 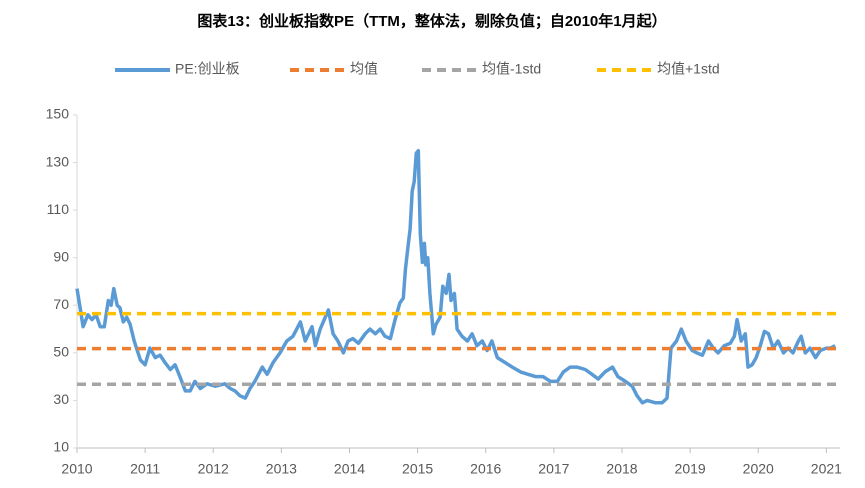 I want to click on chart-title: 图表13：创业板指数PE（TTM，整体法，剔除负值；自2010年1月起）, so click(x=431, y=21).